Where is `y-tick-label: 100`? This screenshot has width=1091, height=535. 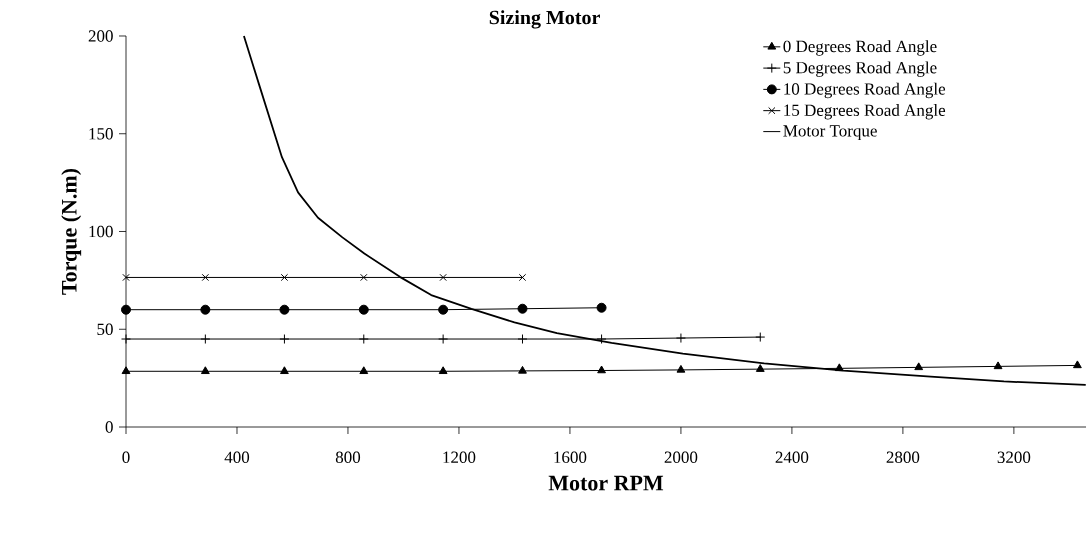 y-tick-label: 100 is located at coordinates (101, 231).